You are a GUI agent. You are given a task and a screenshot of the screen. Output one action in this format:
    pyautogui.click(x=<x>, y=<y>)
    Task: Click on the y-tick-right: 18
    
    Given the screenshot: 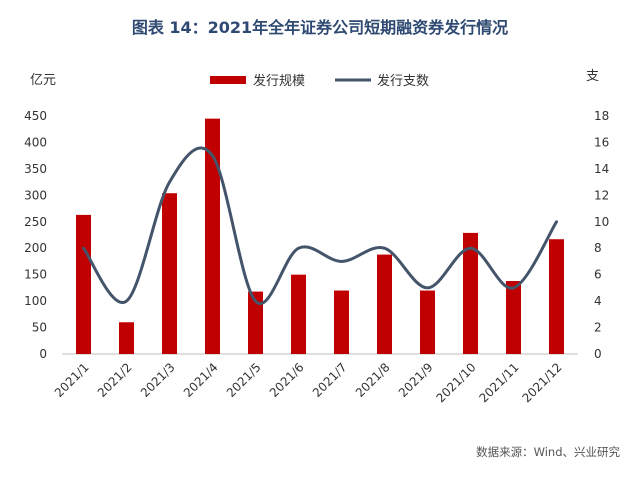 What is the action you would take?
    pyautogui.click(x=601, y=116)
    